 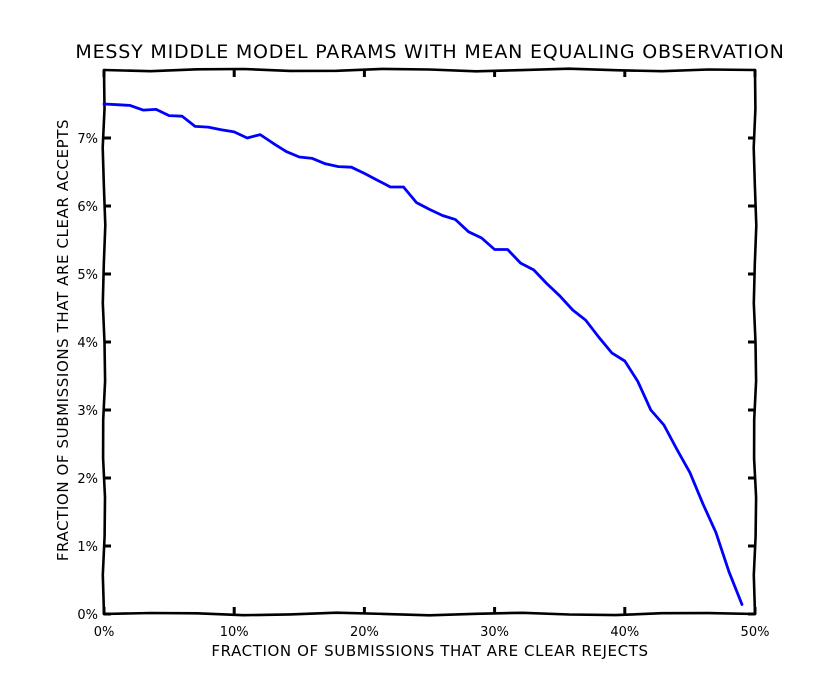 What do you see at coordinates (234, 632) in the screenshot?
I see `x-tick-label: 10%` at bounding box center [234, 632].